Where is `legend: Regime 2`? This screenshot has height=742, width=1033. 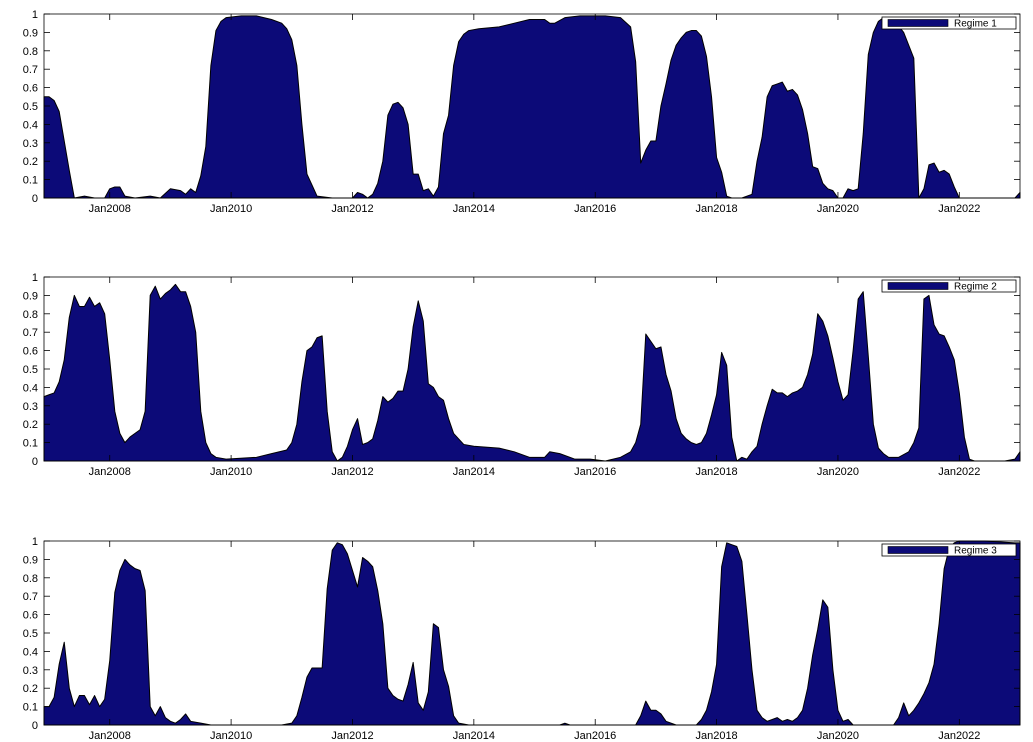
legend: Regime 2 is located at coordinates (949, 286).